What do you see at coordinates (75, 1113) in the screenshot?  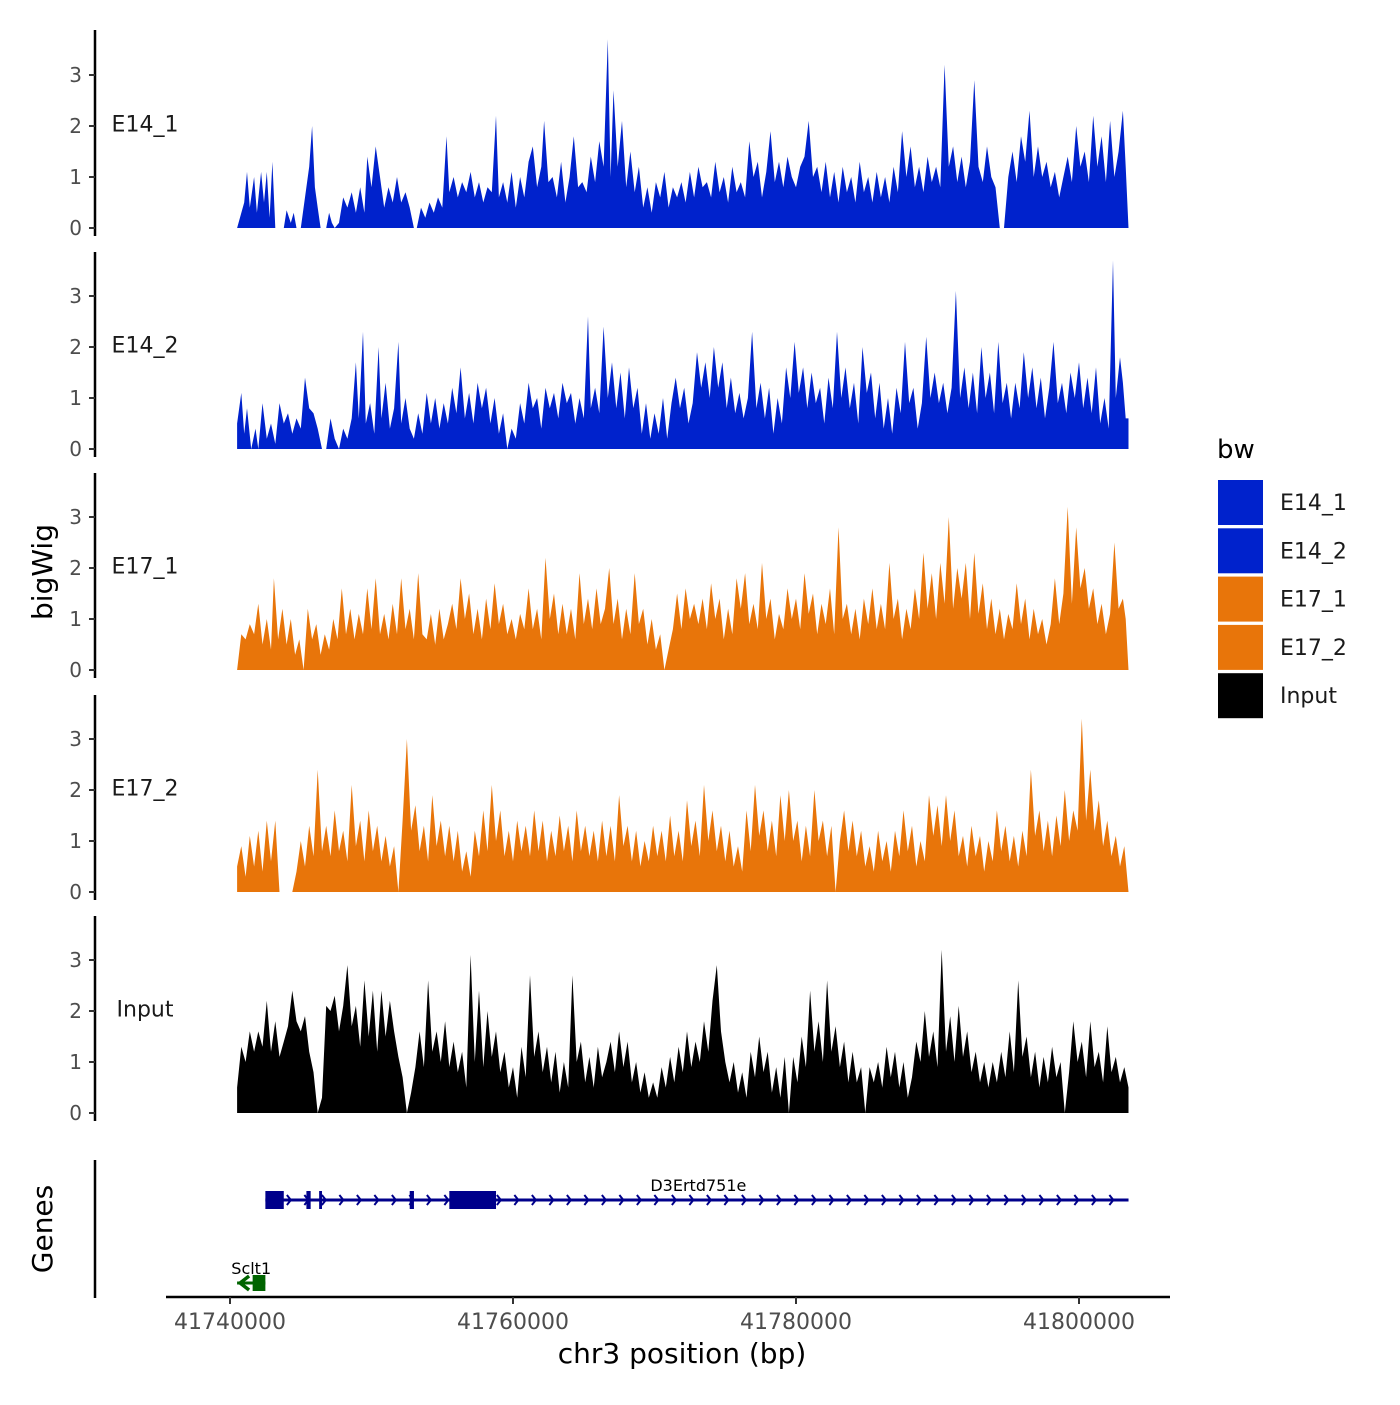 I see `y-tick-label-Input-0: 0` at bounding box center [75, 1113].